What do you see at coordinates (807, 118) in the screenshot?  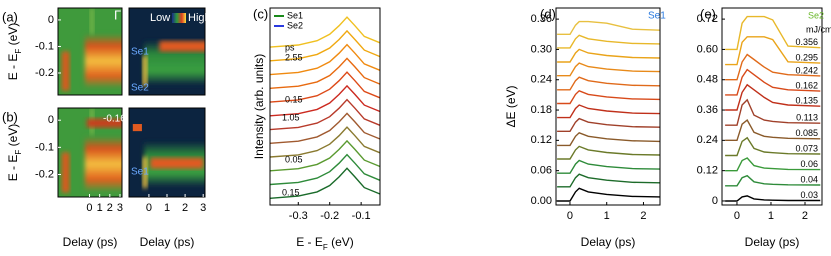 I see `trace-label: 0.113` at bounding box center [807, 118].